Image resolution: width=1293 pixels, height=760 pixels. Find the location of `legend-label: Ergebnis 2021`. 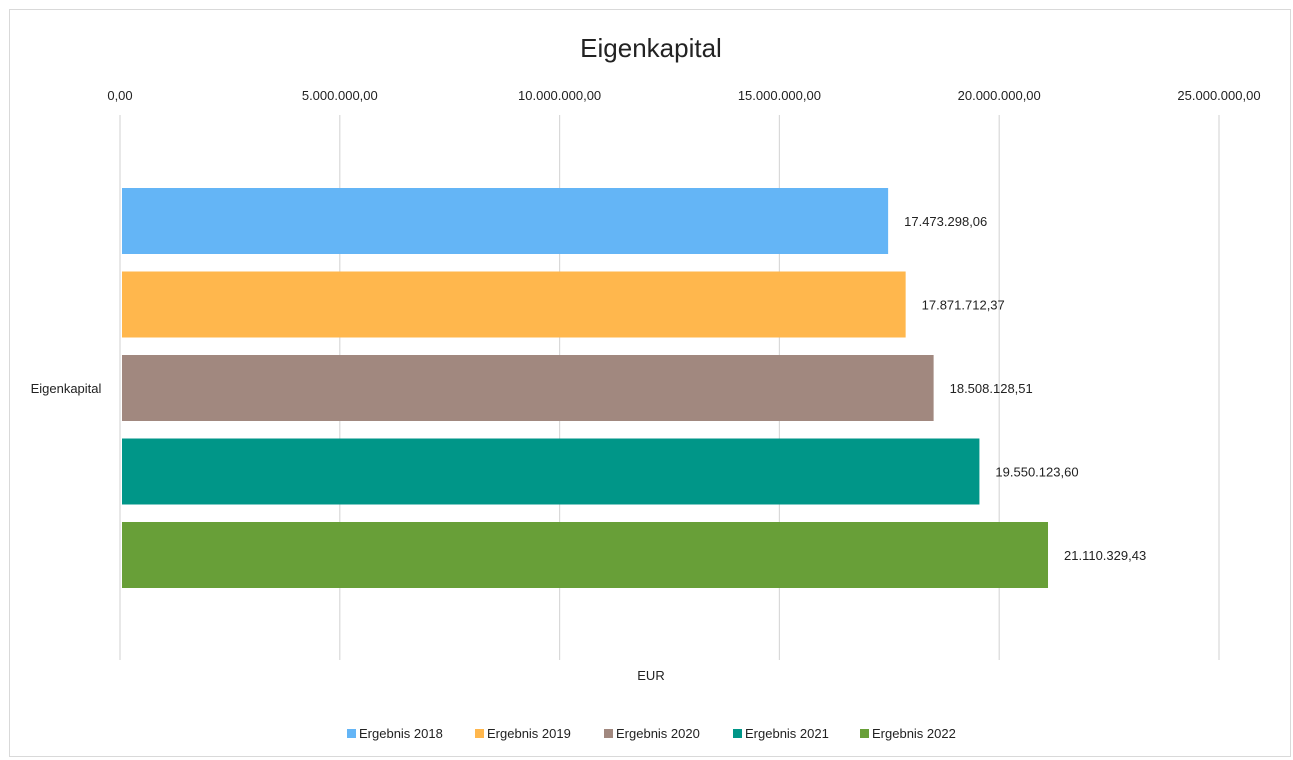

legend-label: Ergebnis 2021 is located at coordinates (787, 733).